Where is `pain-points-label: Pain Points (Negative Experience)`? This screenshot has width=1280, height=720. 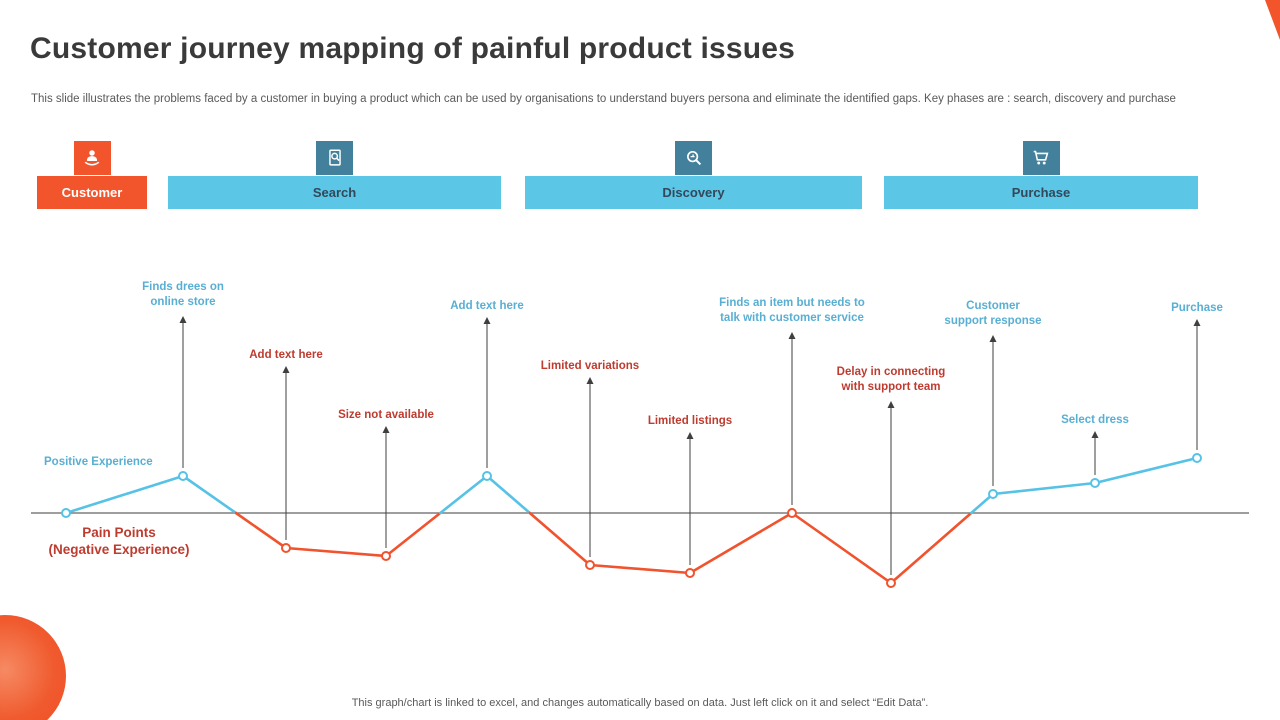
pain-points-label: Pain Points (Negative Experience) is located at coordinates (119, 541).